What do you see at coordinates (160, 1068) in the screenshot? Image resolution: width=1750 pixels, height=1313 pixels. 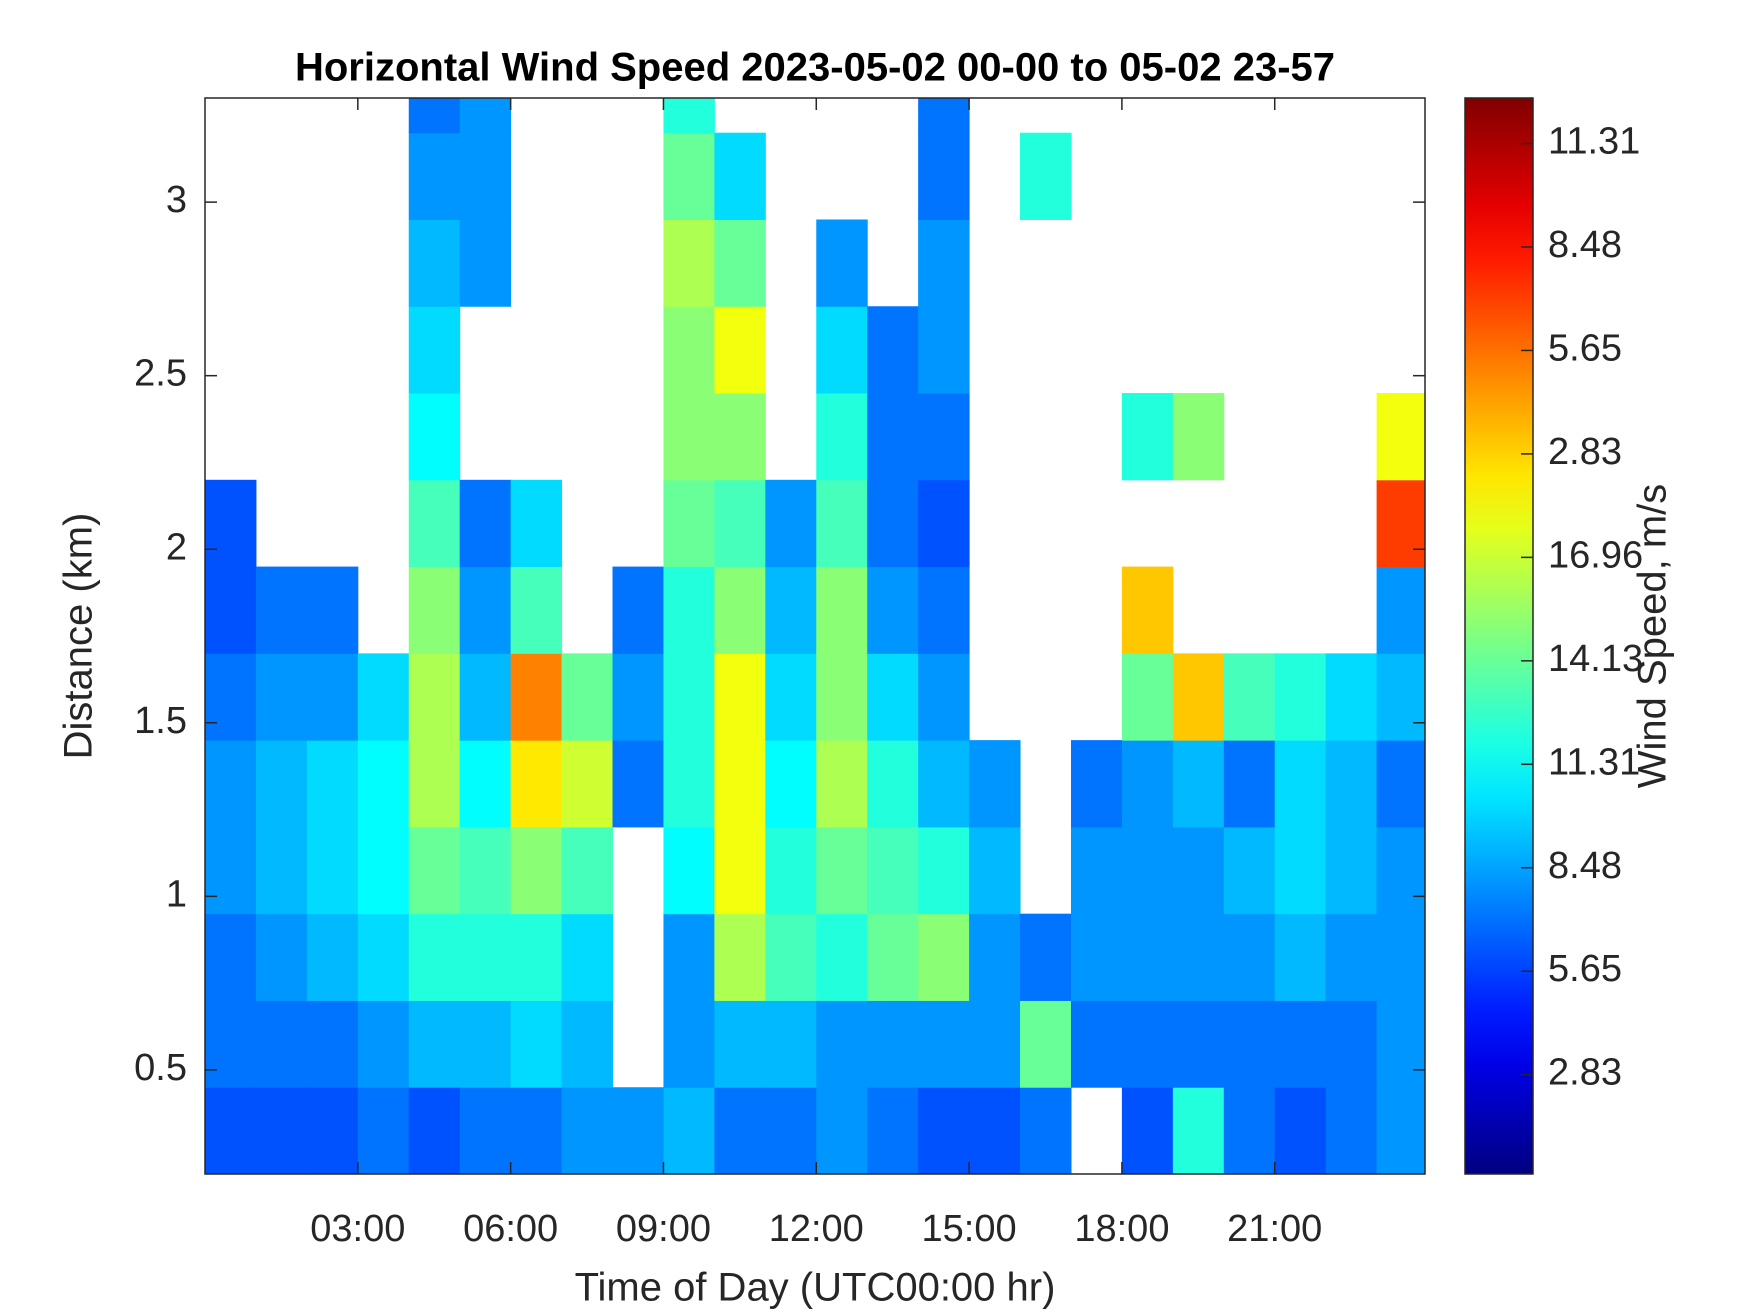 I see `y-tick-label: 0.5` at bounding box center [160, 1068].